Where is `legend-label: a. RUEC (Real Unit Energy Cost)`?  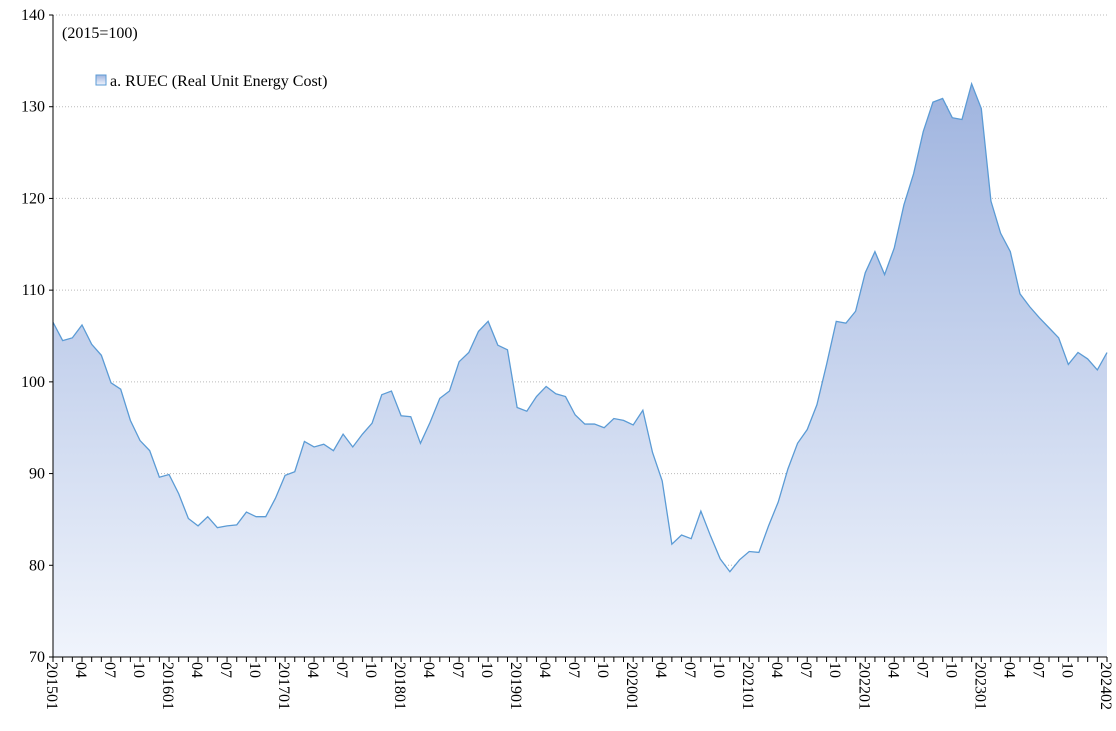
legend-label: a. RUEC (Real Unit Energy Cost) is located at coordinates (218, 81).